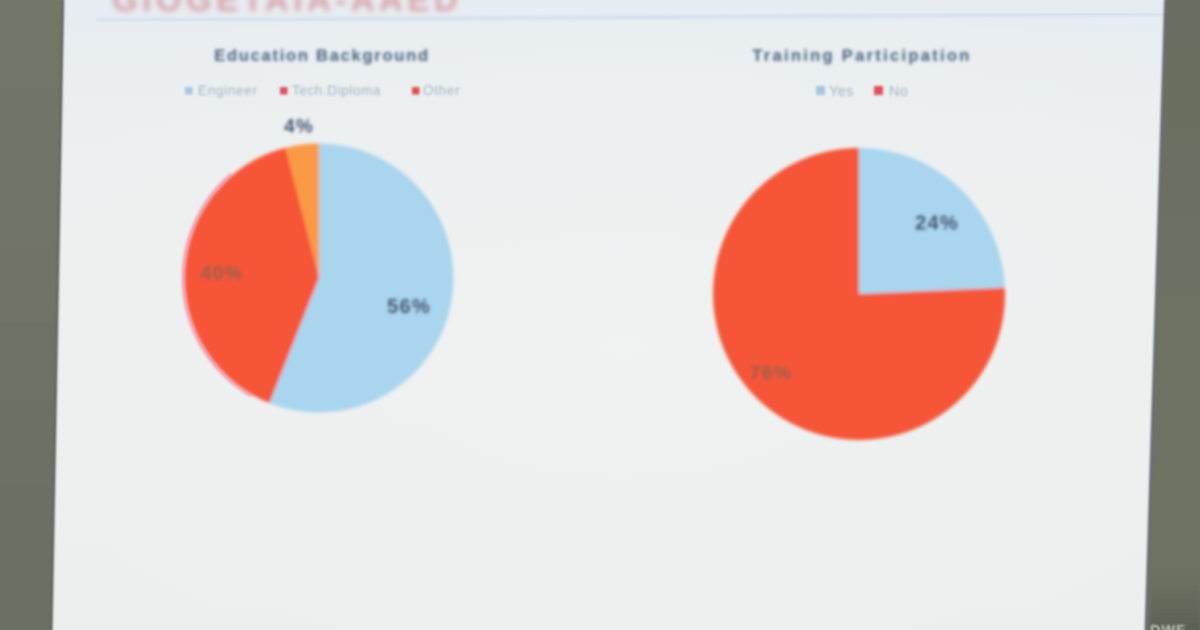 This screenshot has height=630, width=1200. Describe the element at coordinates (299, 127) in the screenshot. I see `svg-text: 4%` at that location.